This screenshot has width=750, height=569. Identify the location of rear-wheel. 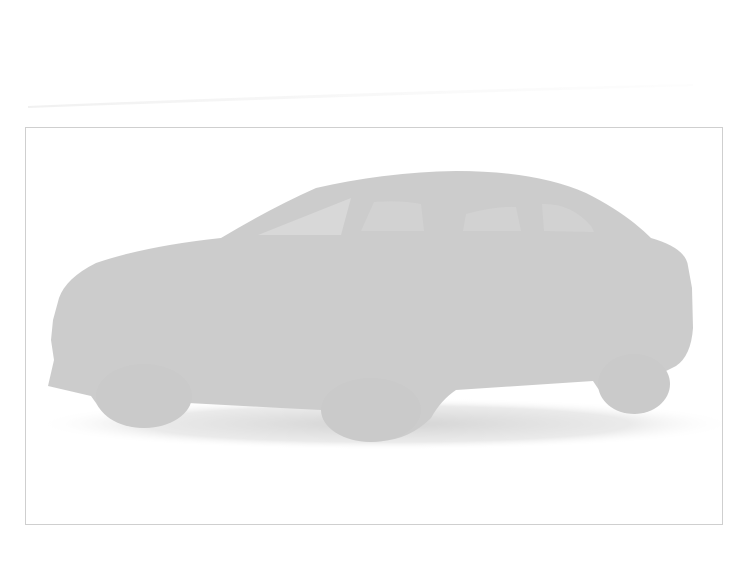
(634, 384).